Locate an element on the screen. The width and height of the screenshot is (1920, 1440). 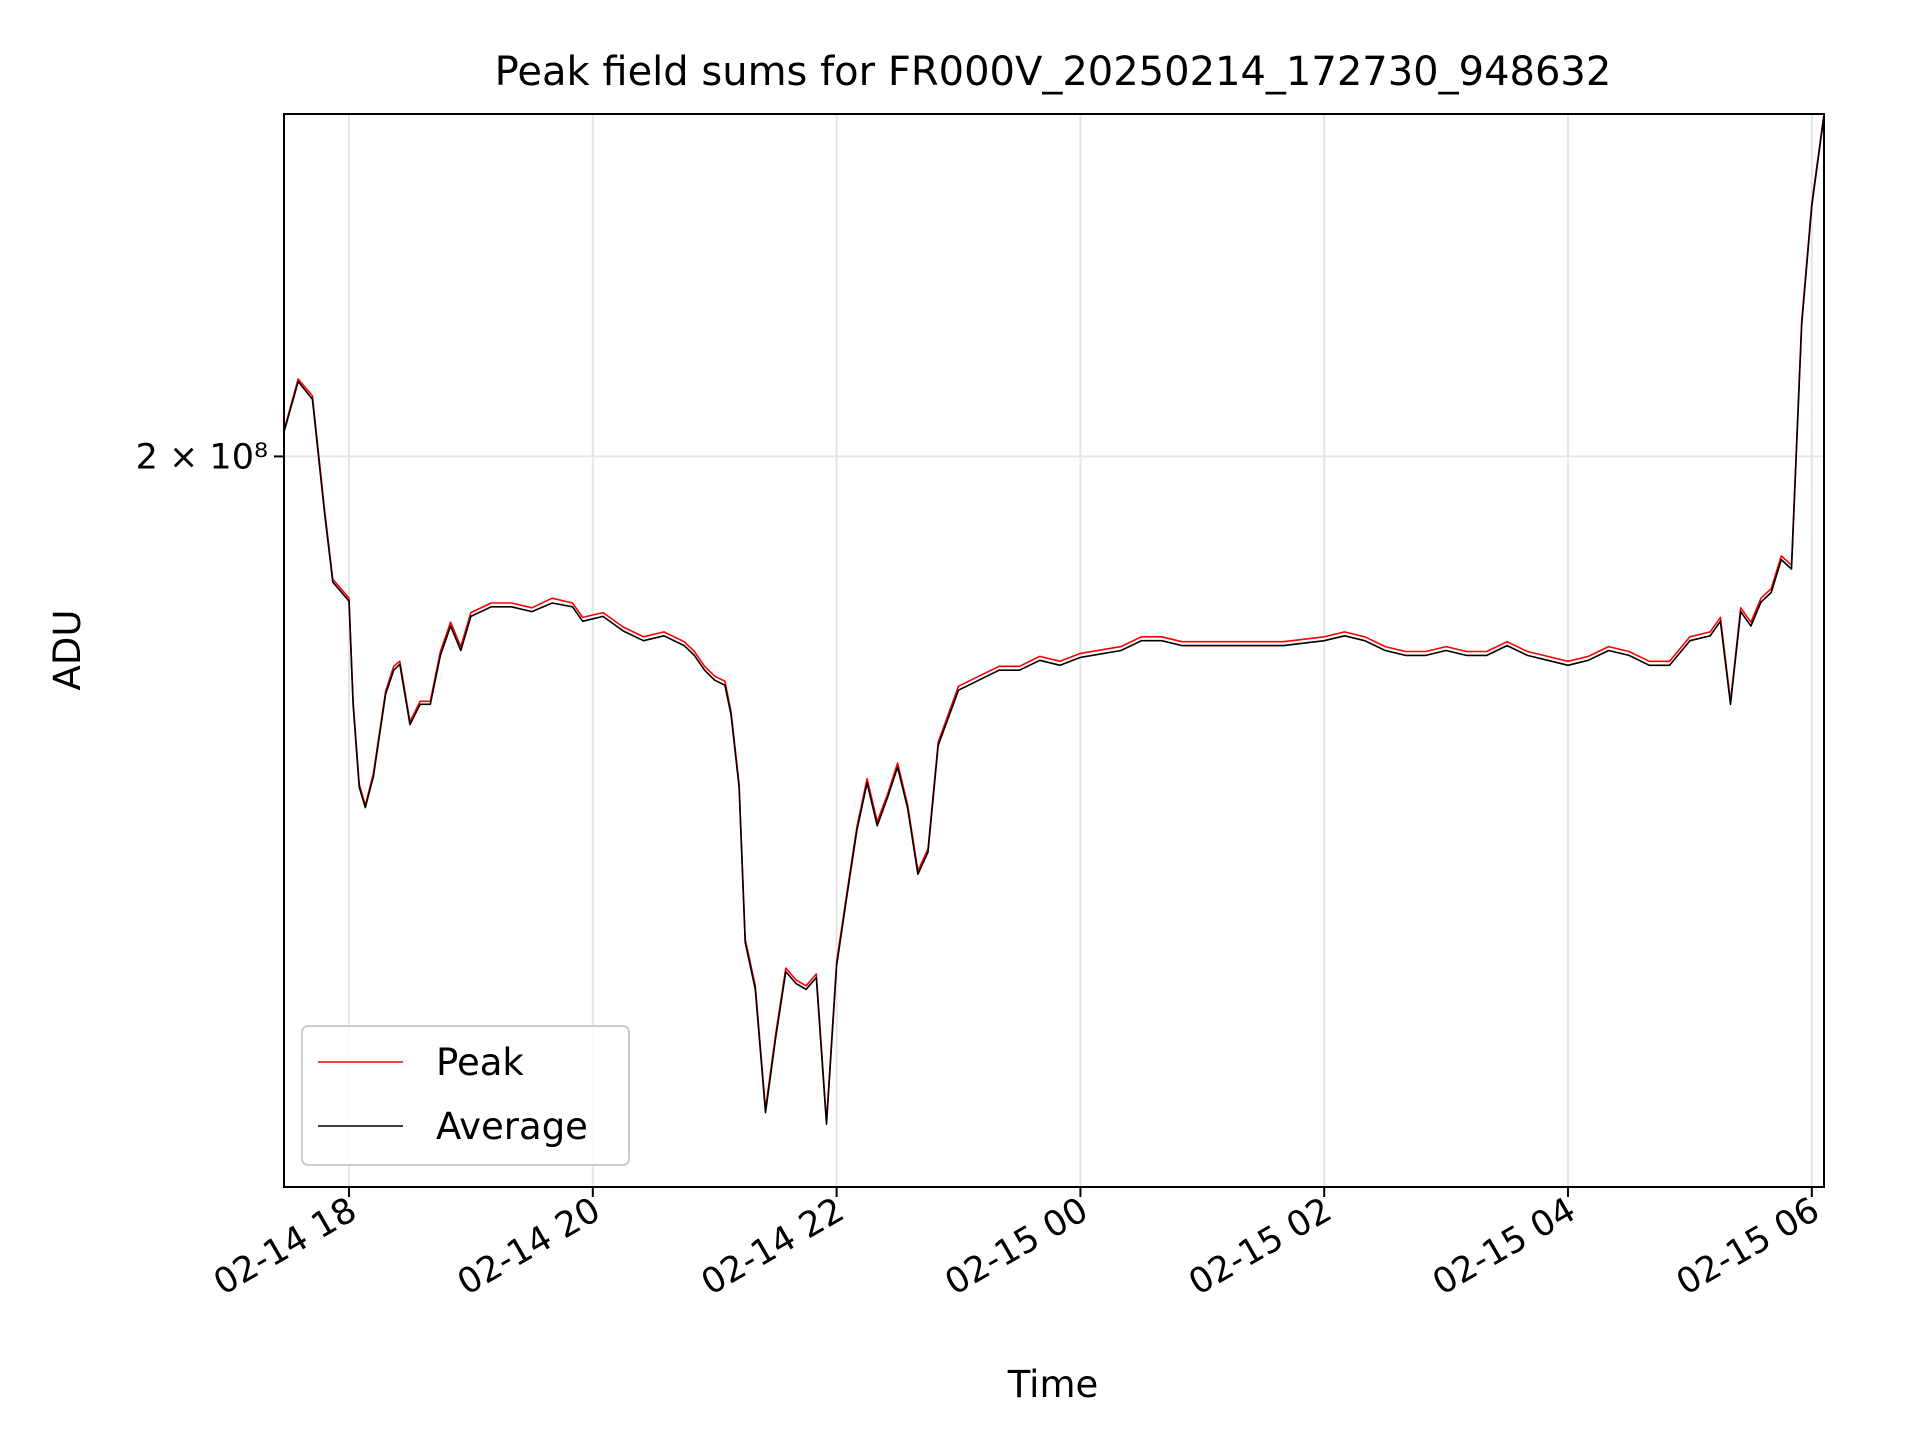
legend-average-label: Average is located at coordinates (512, 1126).